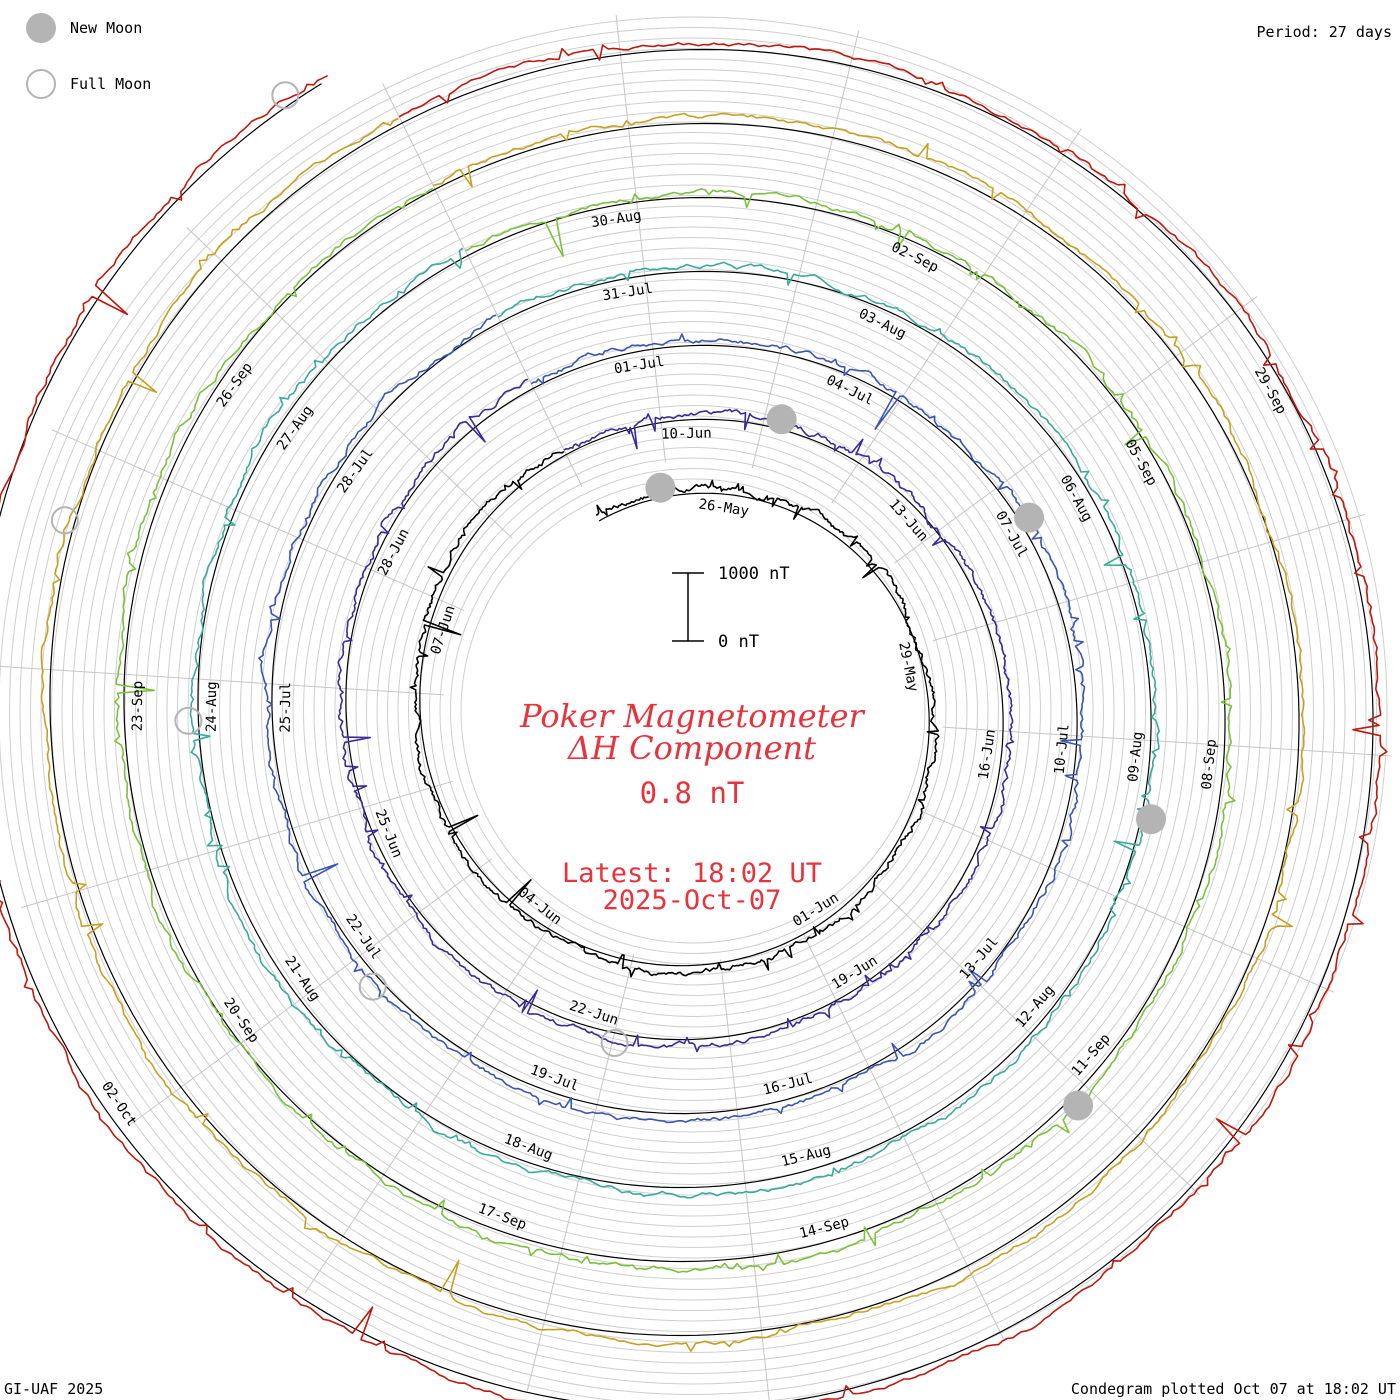  What do you see at coordinates (639, 366) in the screenshot?
I see `date-label: 01-Jul` at bounding box center [639, 366].